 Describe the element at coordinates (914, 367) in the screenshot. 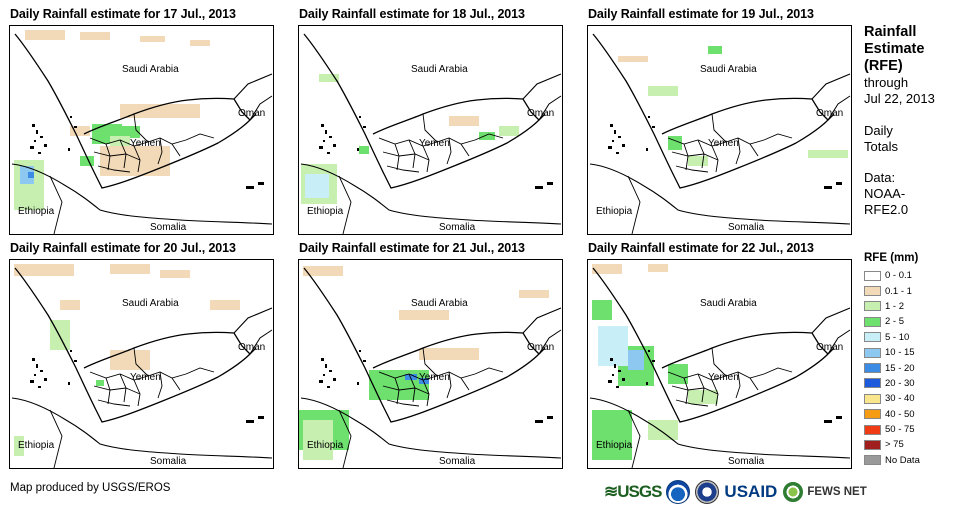

I see `legend-item: 15 - 20` at that location.